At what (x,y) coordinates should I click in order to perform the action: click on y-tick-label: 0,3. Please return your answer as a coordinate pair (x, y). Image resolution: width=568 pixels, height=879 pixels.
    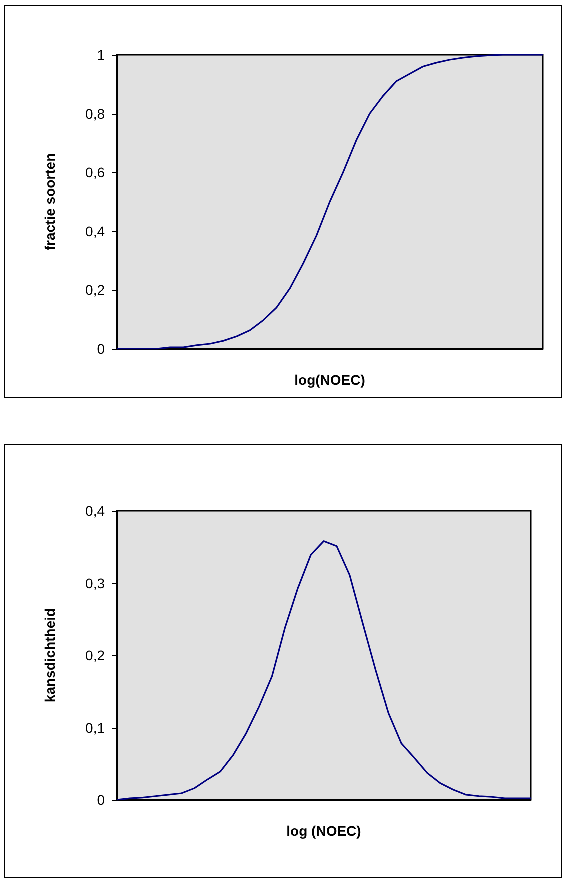
    Looking at the image, I should click on (96, 583).